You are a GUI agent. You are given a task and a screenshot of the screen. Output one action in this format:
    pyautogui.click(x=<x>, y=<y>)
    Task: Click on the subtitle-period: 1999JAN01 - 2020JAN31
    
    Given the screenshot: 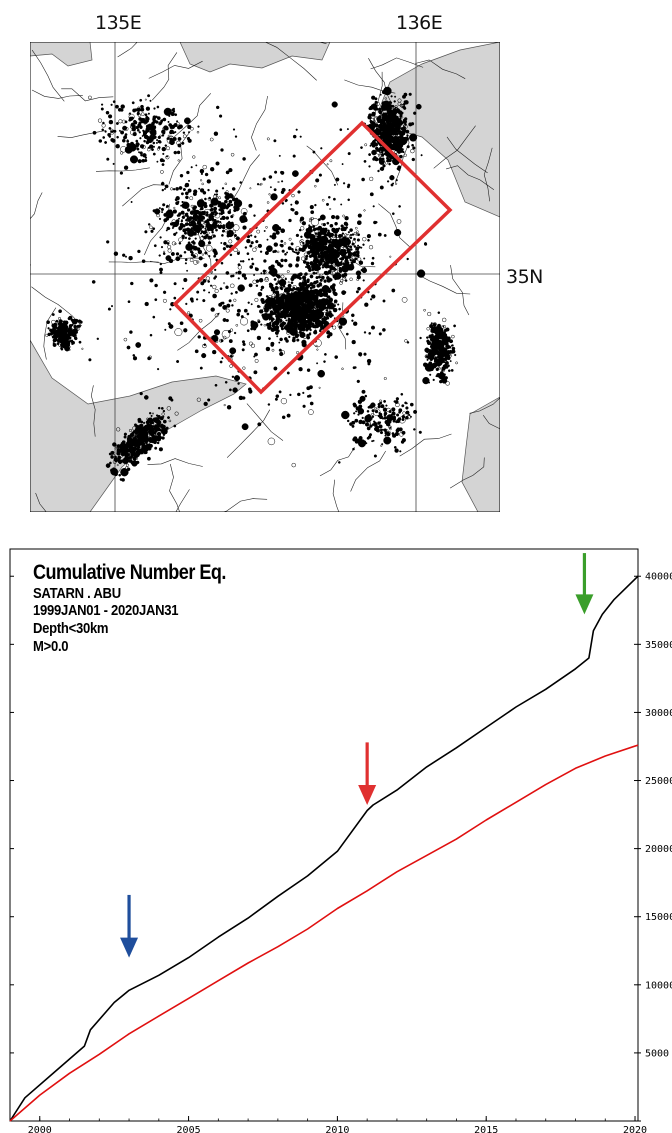 What is the action you would take?
    pyautogui.click(x=106, y=611)
    